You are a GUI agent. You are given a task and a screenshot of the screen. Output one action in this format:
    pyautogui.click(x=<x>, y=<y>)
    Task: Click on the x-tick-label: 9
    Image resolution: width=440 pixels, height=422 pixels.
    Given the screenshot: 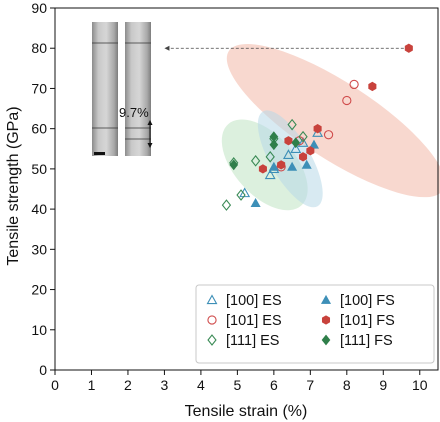 What is the action you would take?
    pyautogui.click(x=383, y=385)
    